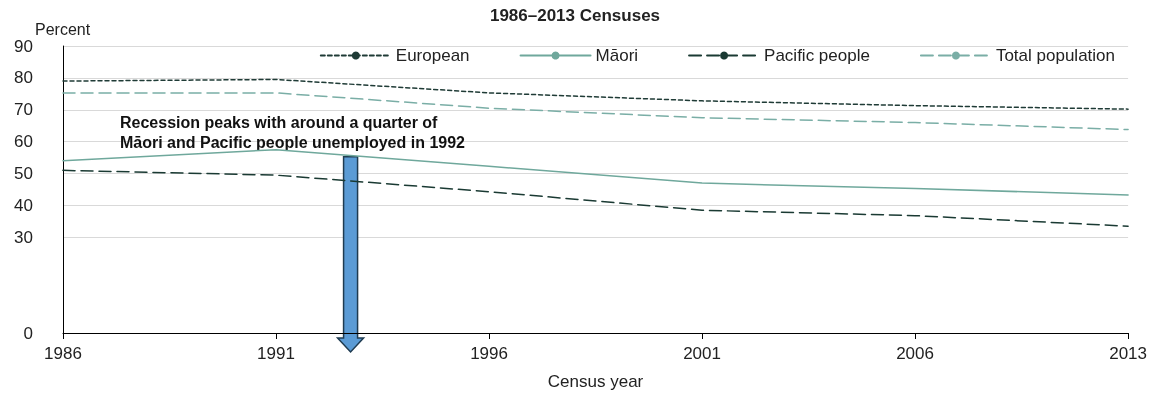 The width and height of the screenshot is (1150, 403). I want to click on x-tick-label: 1996, so click(489, 353).